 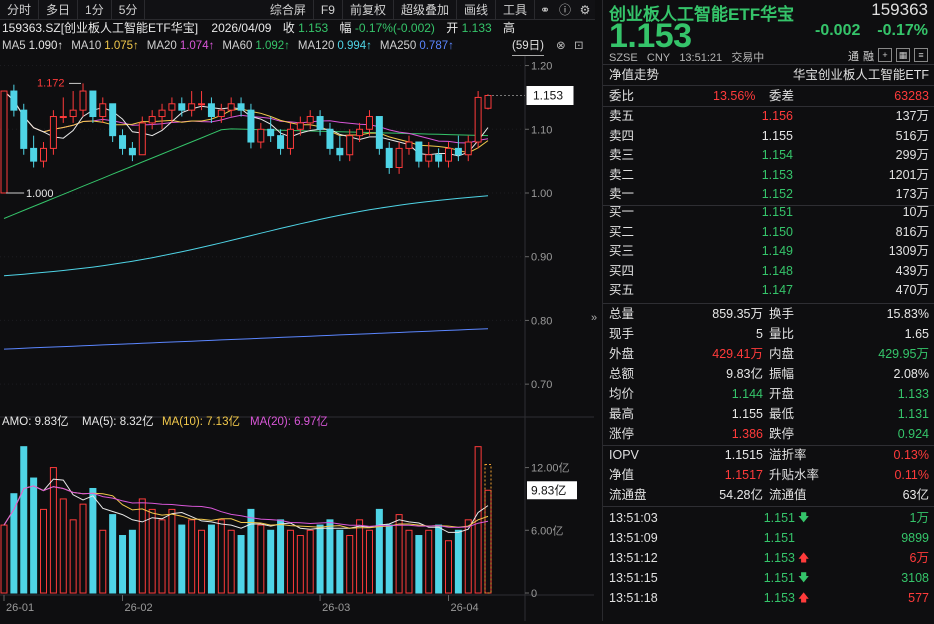 What do you see at coordinates (918, 598) in the screenshot?
I see `tick-volume: 577` at bounding box center [918, 598].